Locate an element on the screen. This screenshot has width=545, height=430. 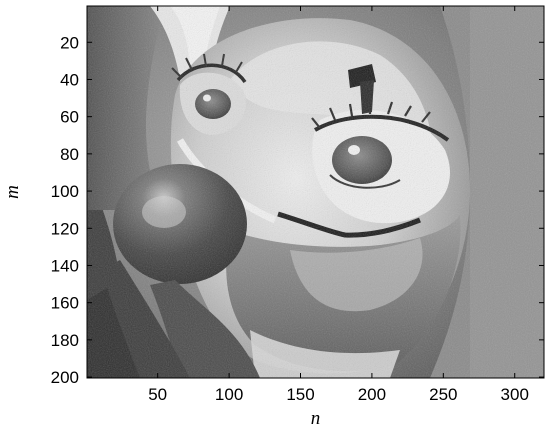
y-tick-label: 200 is located at coordinates (65, 377).